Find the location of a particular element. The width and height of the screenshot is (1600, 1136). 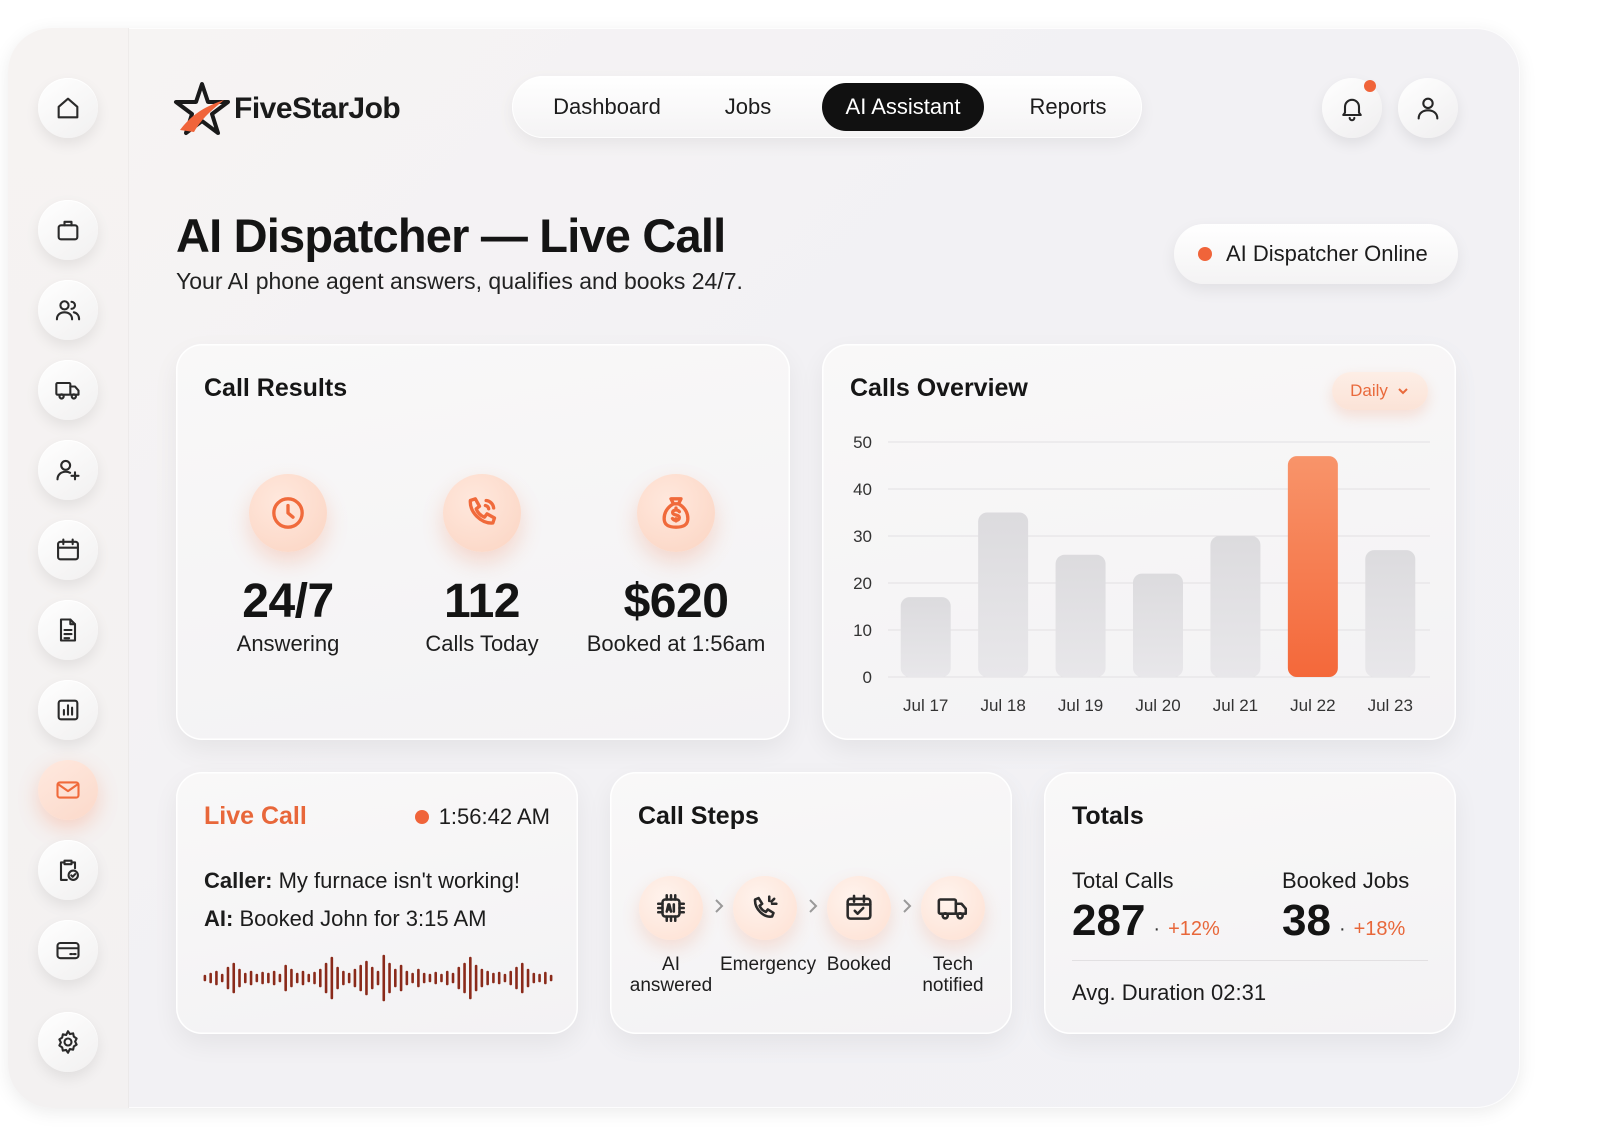

metric-label: Booked at 1:56am is located at coordinates (676, 643).